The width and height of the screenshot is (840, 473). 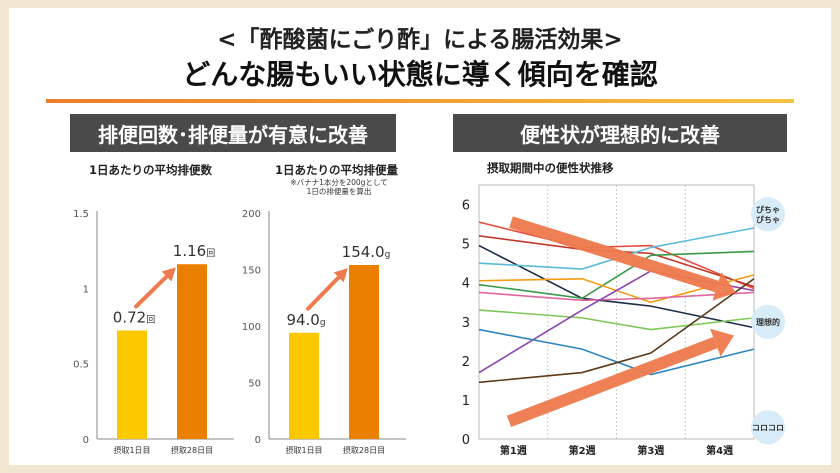 I want to click on chart2-note-line2: 1日の排便量を算出, so click(x=339, y=191).